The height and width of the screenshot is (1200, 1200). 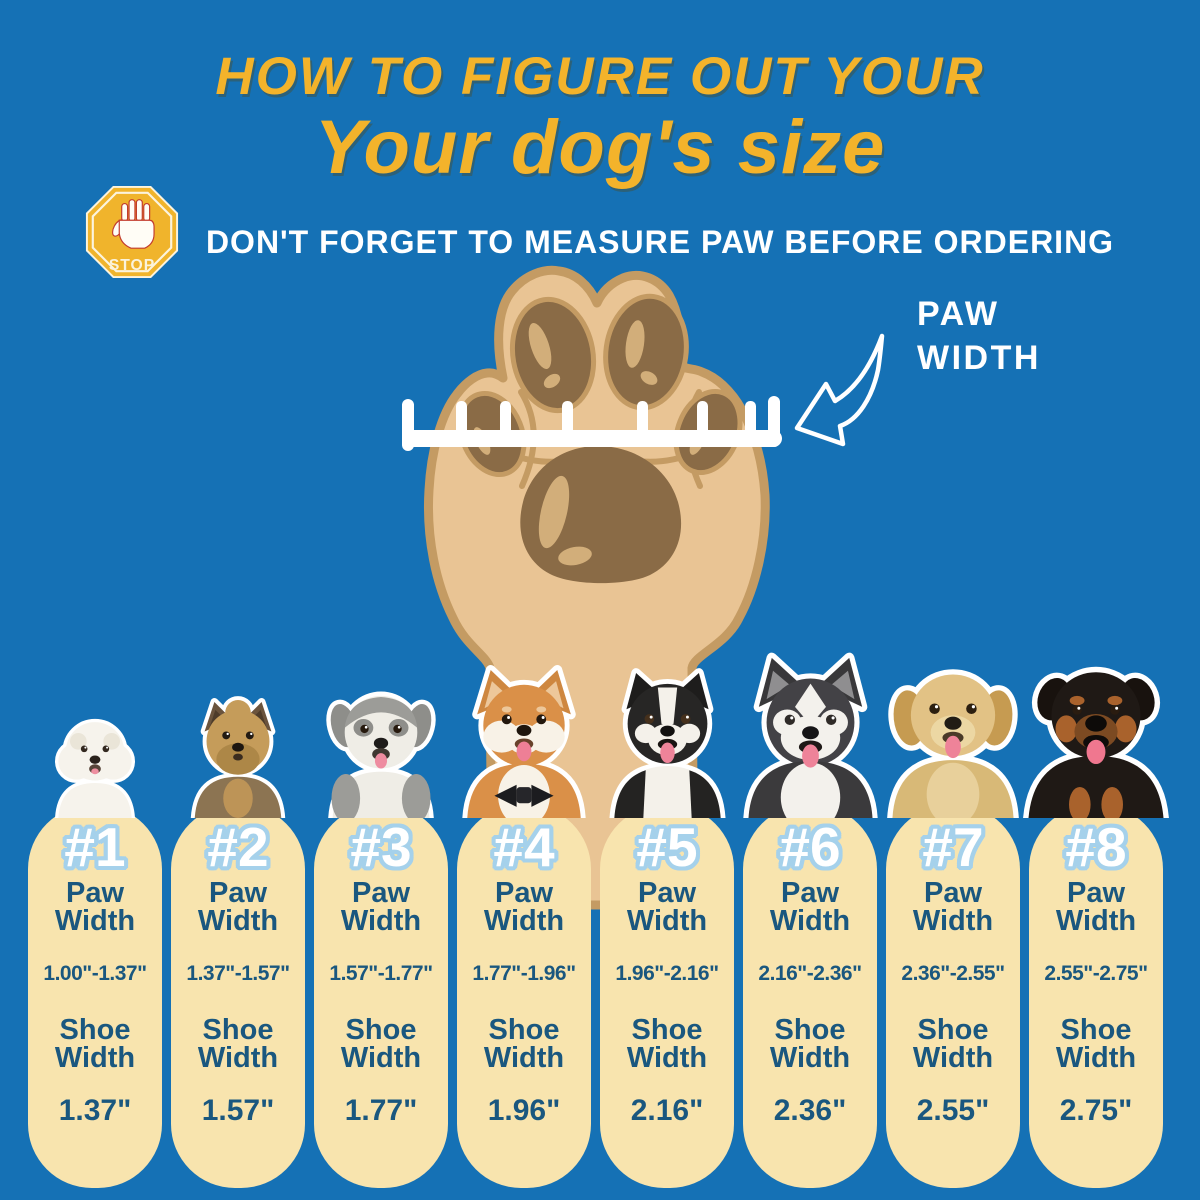 I want to click on bow-tie, so click(x=524, y=795).